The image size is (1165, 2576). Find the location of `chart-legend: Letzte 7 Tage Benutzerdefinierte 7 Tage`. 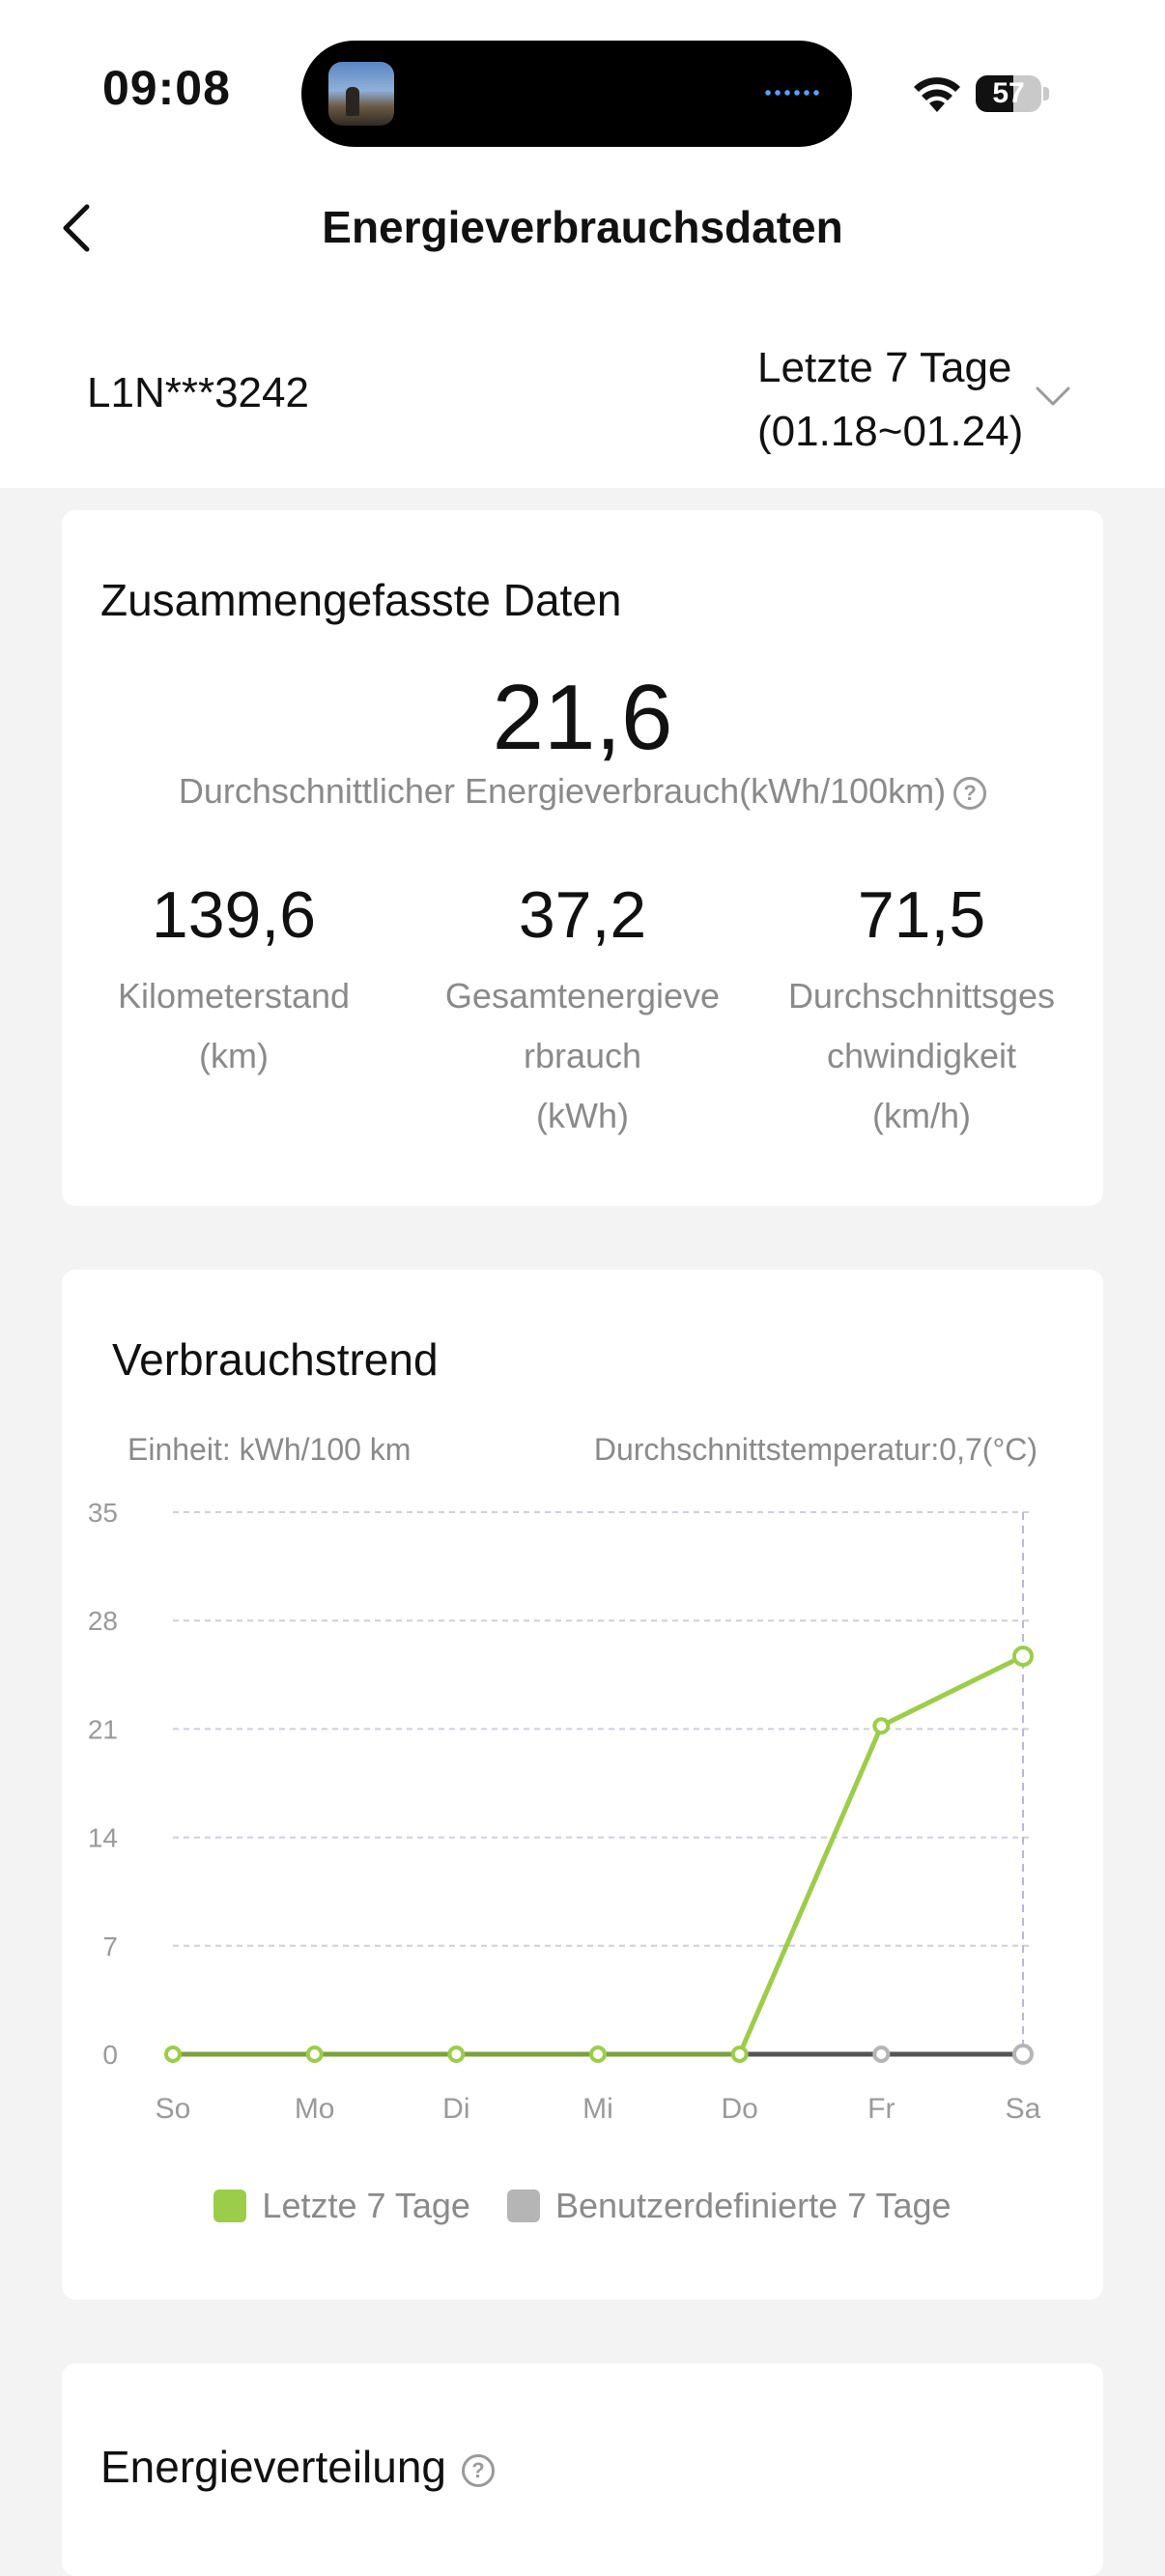

chart-legend: Letzte 7 Tage Benutzerdefinierte 7 Tage is located at coordinates (582, 2206).